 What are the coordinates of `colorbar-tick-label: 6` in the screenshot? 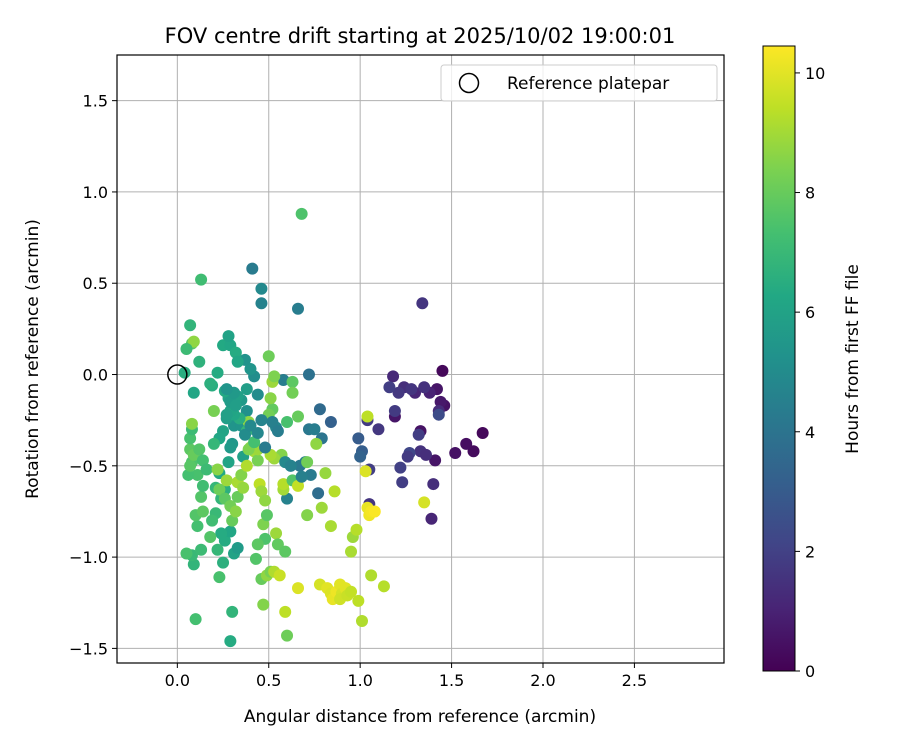 It's located at (810, 312).